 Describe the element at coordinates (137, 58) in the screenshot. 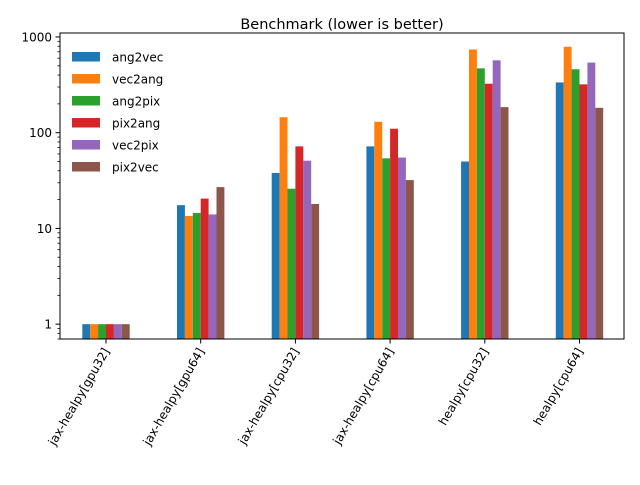

I see `legend-label-ang2vec: ang2vec` at that location.